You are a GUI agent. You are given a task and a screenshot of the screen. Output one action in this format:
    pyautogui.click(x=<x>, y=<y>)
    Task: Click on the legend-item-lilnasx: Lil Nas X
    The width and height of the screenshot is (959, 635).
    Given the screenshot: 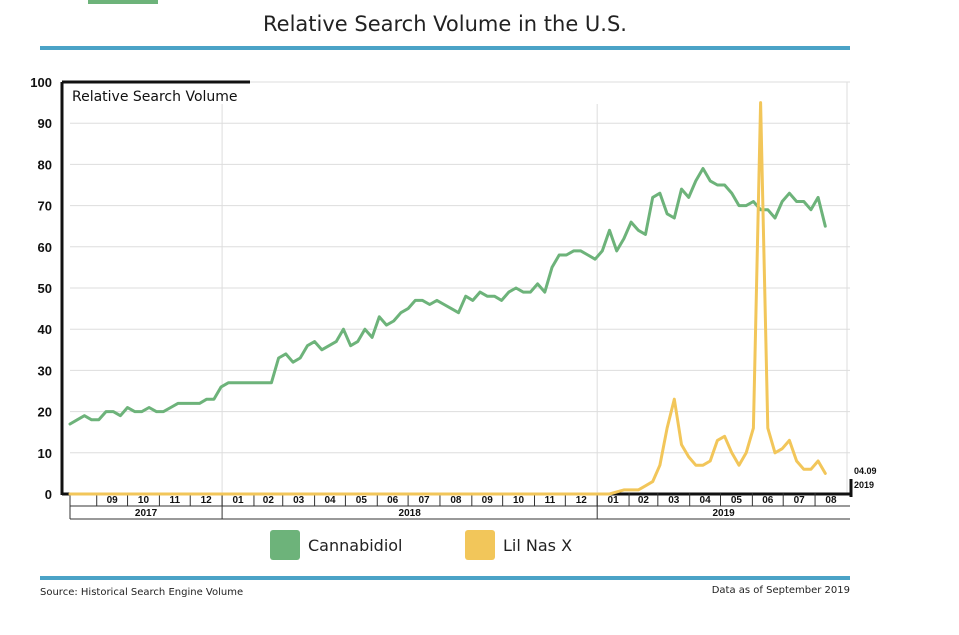 What is the action you would take?
    pyautogui.click(x=518, y=545)
    